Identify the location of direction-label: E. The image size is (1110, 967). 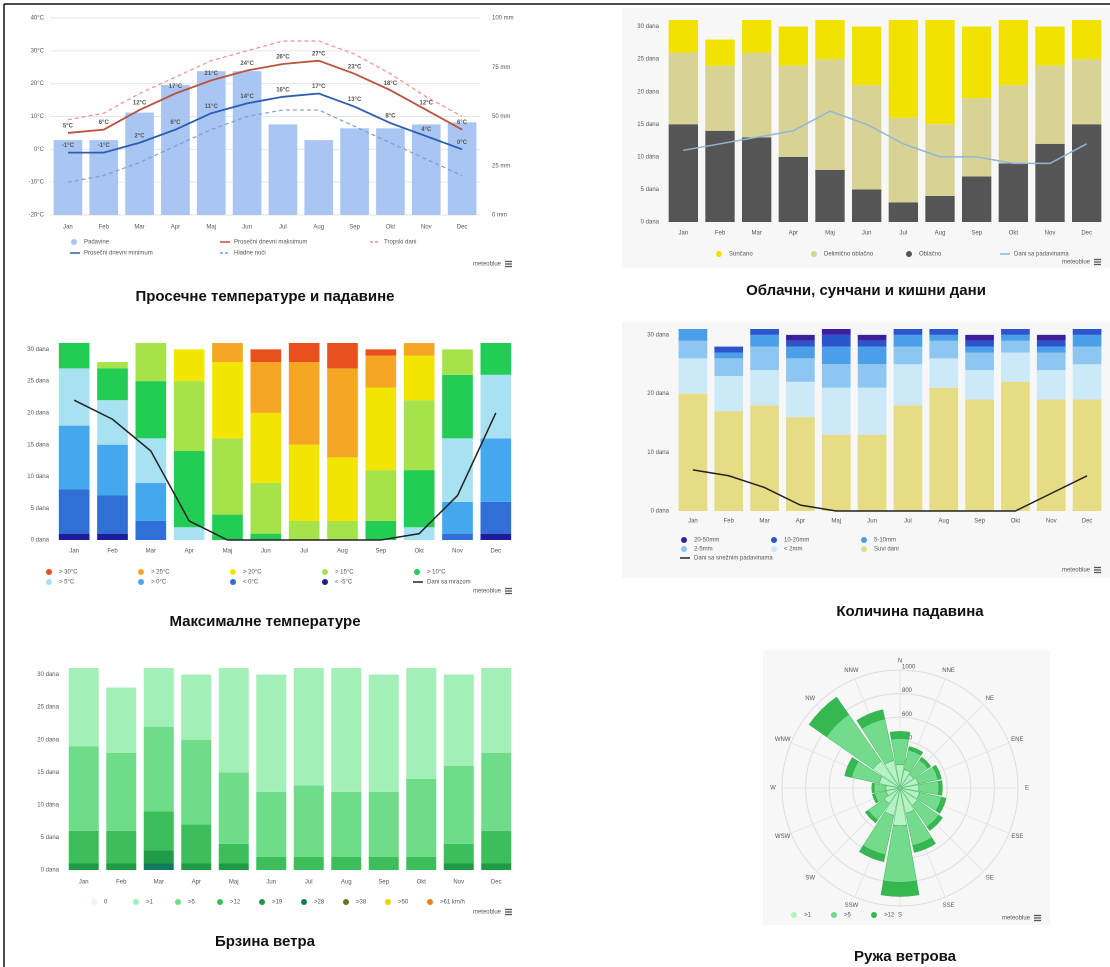
(1027, 789).